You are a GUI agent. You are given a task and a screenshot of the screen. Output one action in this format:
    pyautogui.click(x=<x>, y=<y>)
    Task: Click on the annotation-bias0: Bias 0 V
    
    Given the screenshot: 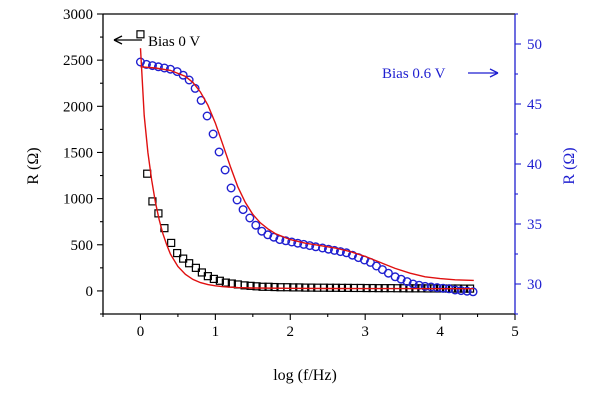 What is the action you would take?
    pyautogui.click(x=156, y=42)
    